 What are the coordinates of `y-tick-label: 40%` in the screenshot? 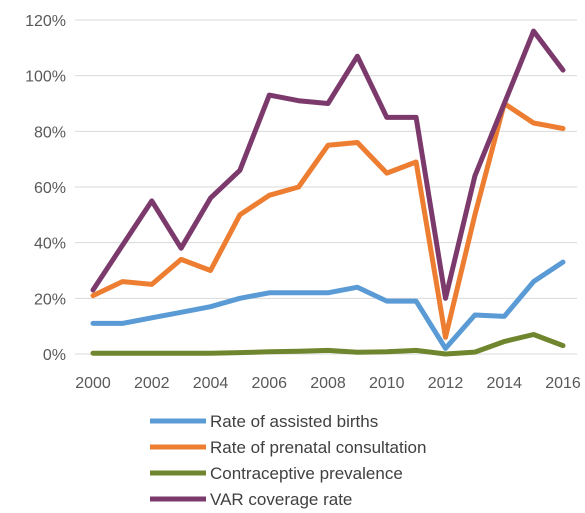 It's located at (50, 244).